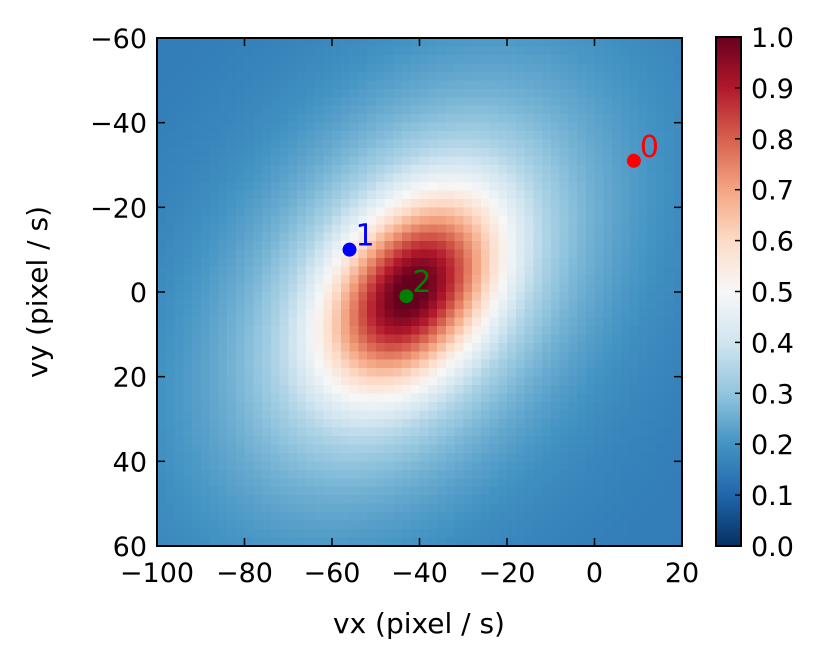 Image resolution: width=830 pixels, height=663 pixels. What do you see at coordinates (772, 293) in the screenshot?
I see `colorbar-tick-label: 0.5` at bounding box center [772, 293].